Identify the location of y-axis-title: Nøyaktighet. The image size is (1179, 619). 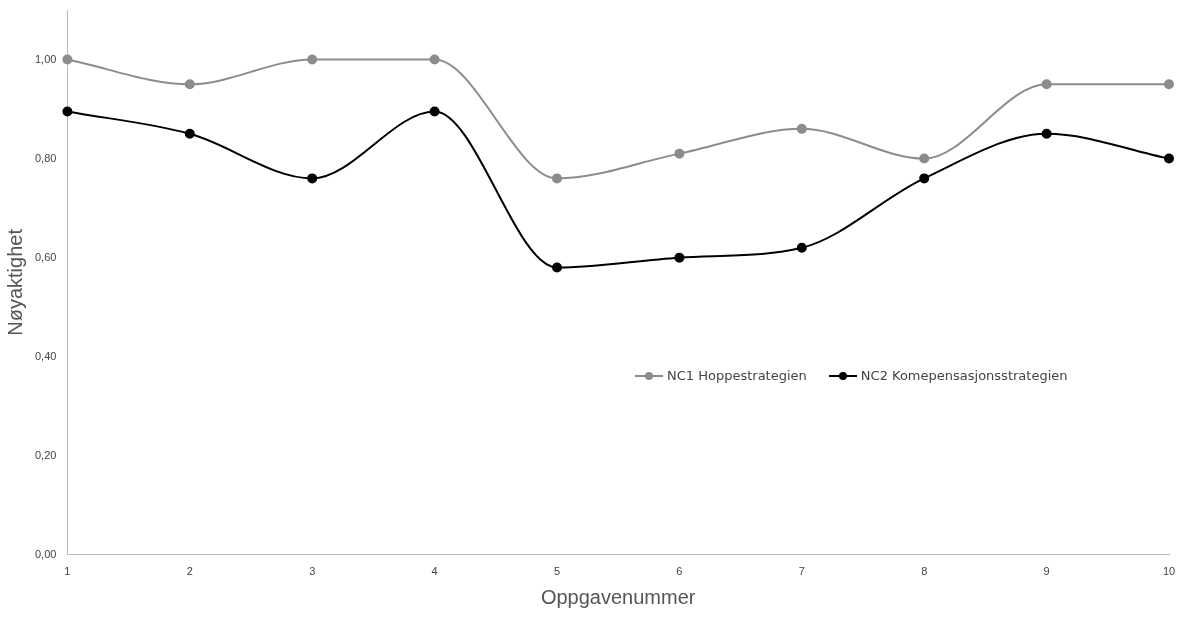
(14, 282).